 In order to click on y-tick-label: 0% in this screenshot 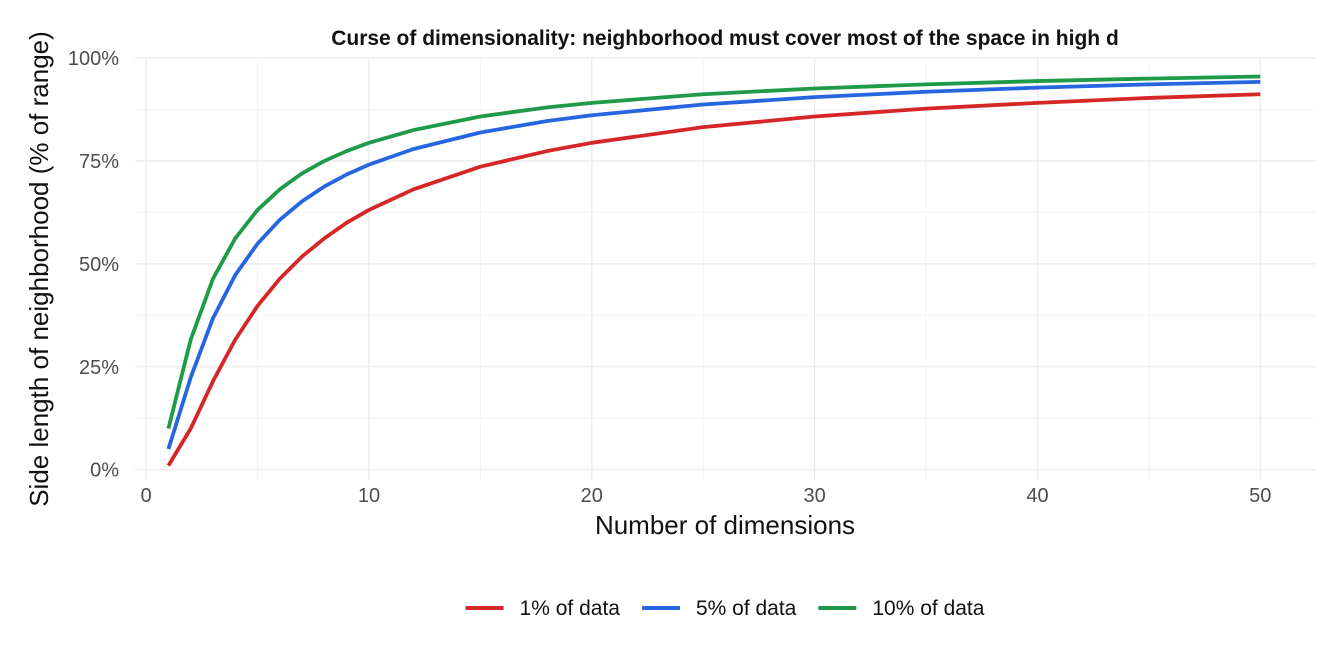, I will do `click(104, 471)`.